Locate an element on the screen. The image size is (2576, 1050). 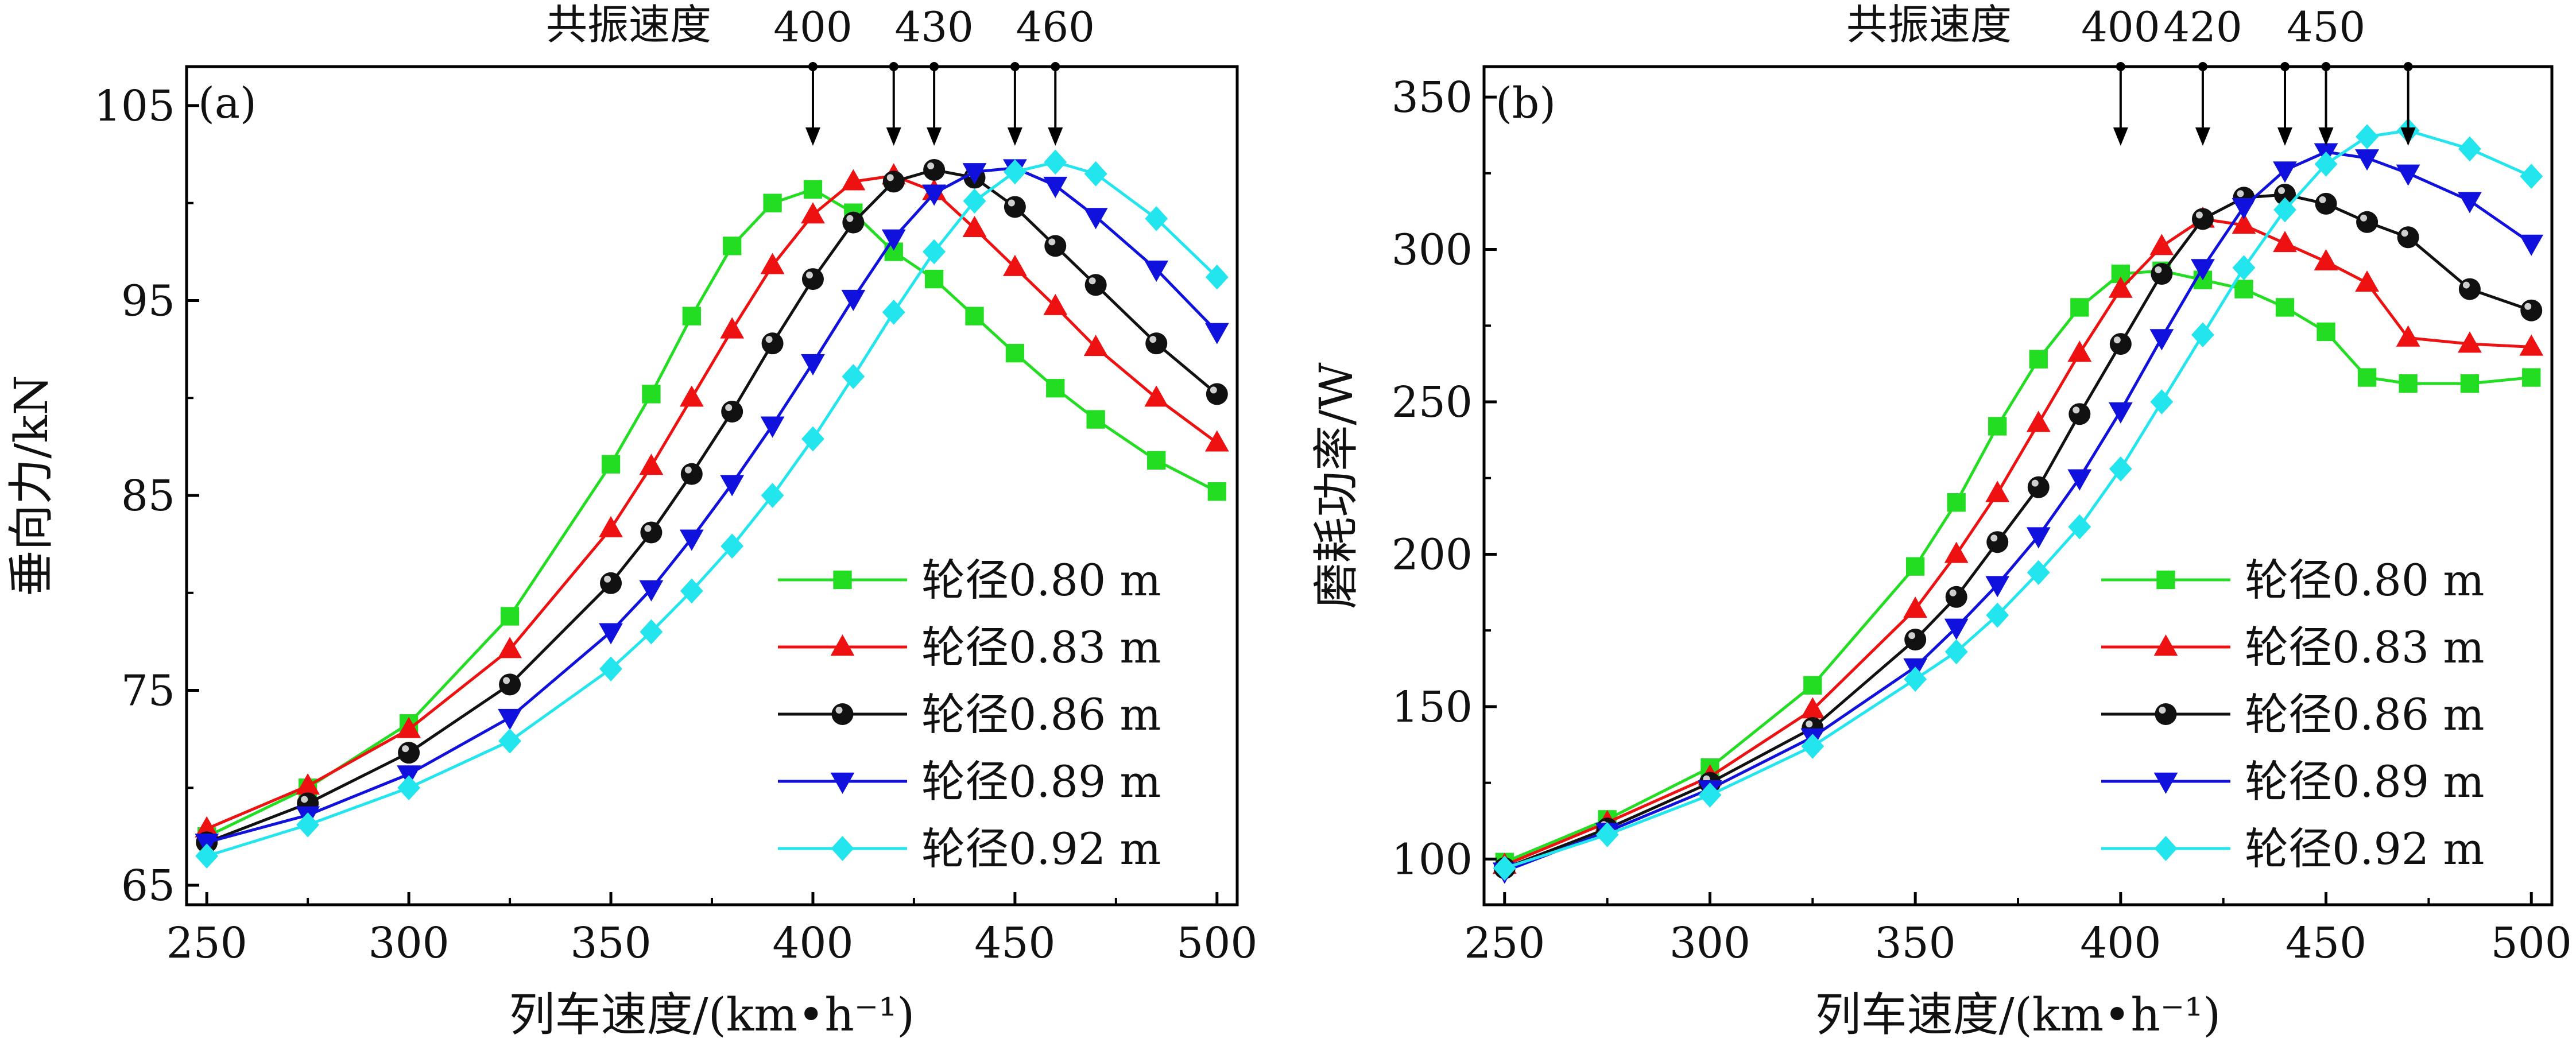
chart-b-resonance-label: 450 is located at coordinates (2326, 27).